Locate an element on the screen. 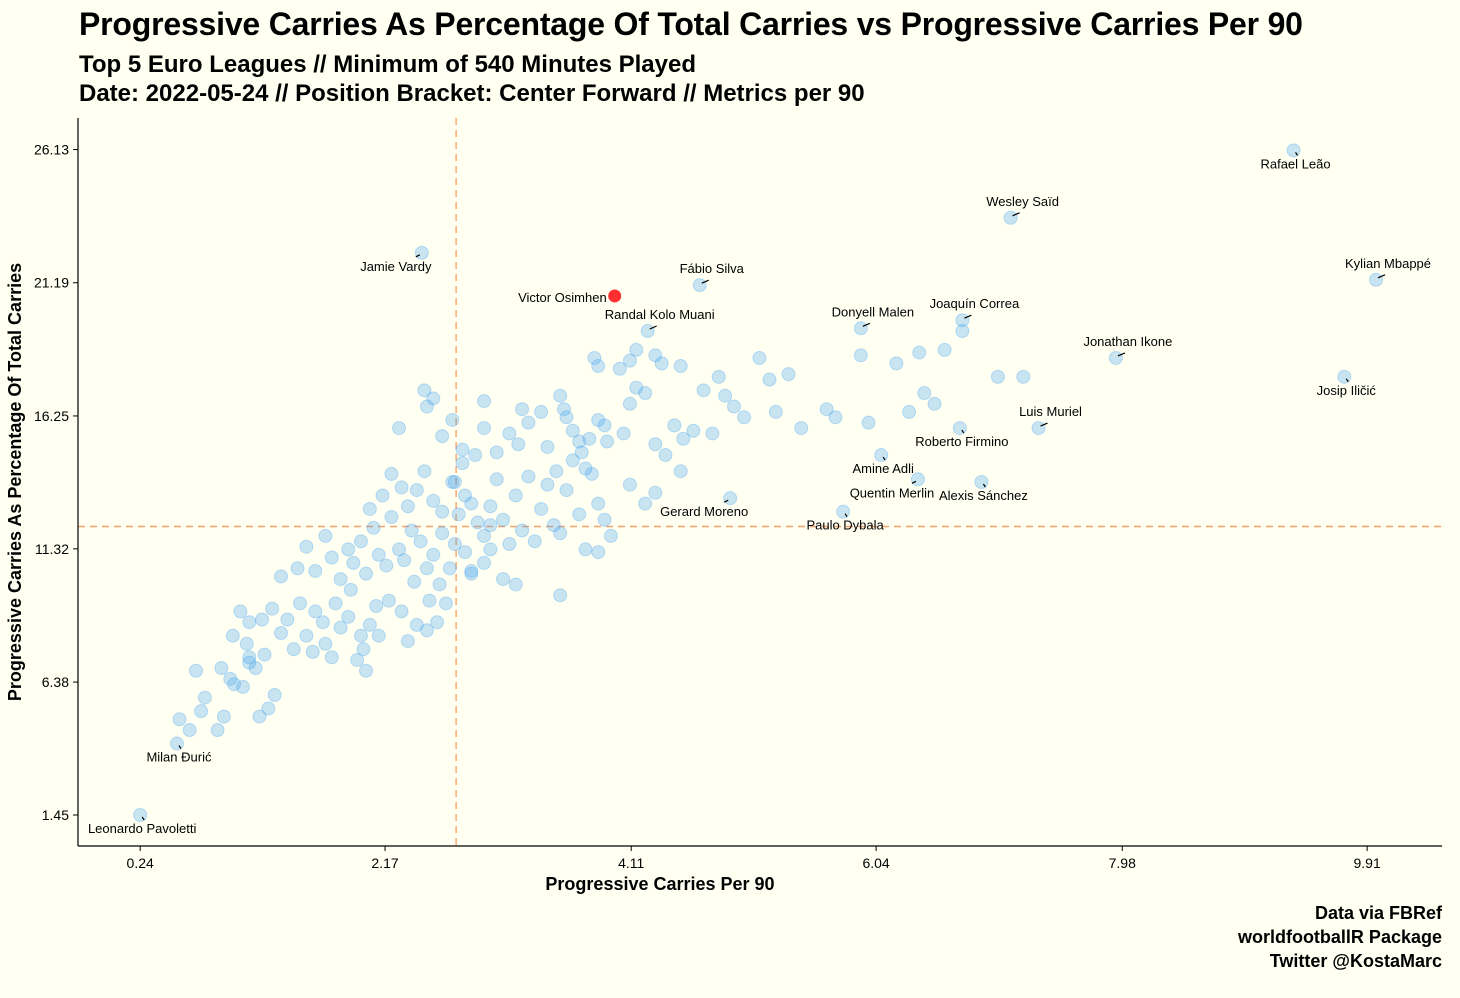 The width and height of the screenshot is (1460, 998). x-tick-label: 6.04 is located at coordinates (875, 863).